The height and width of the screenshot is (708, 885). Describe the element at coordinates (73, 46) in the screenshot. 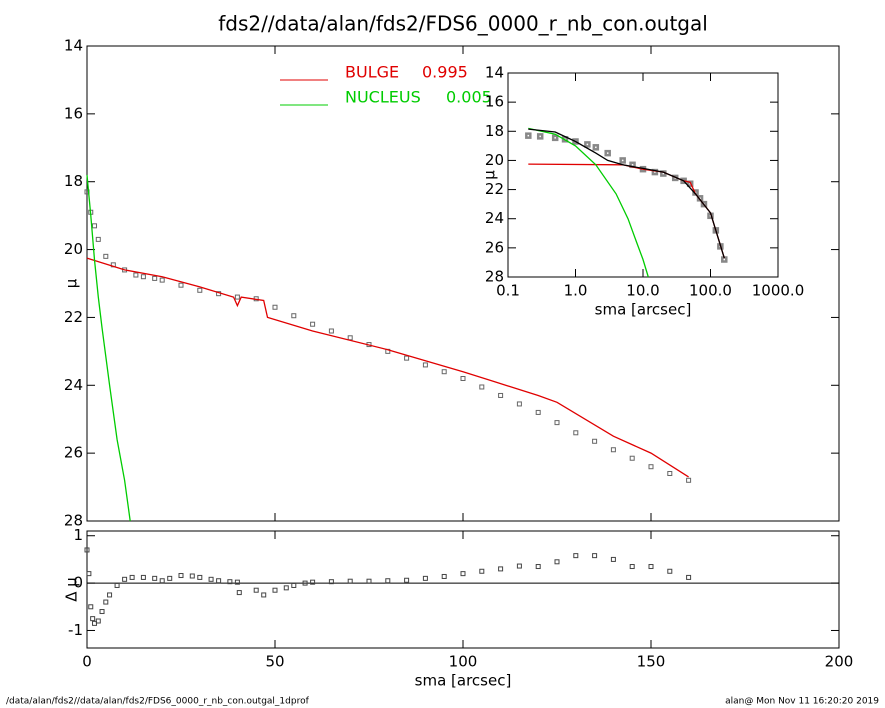

I see `y-tick-label: 14` at that location.